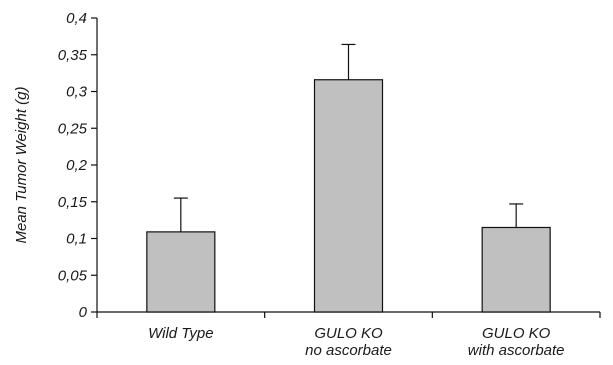  Describe the element at coordinates (83, 312) in the screenshot. I see `y-tick-label: 0` at that location.